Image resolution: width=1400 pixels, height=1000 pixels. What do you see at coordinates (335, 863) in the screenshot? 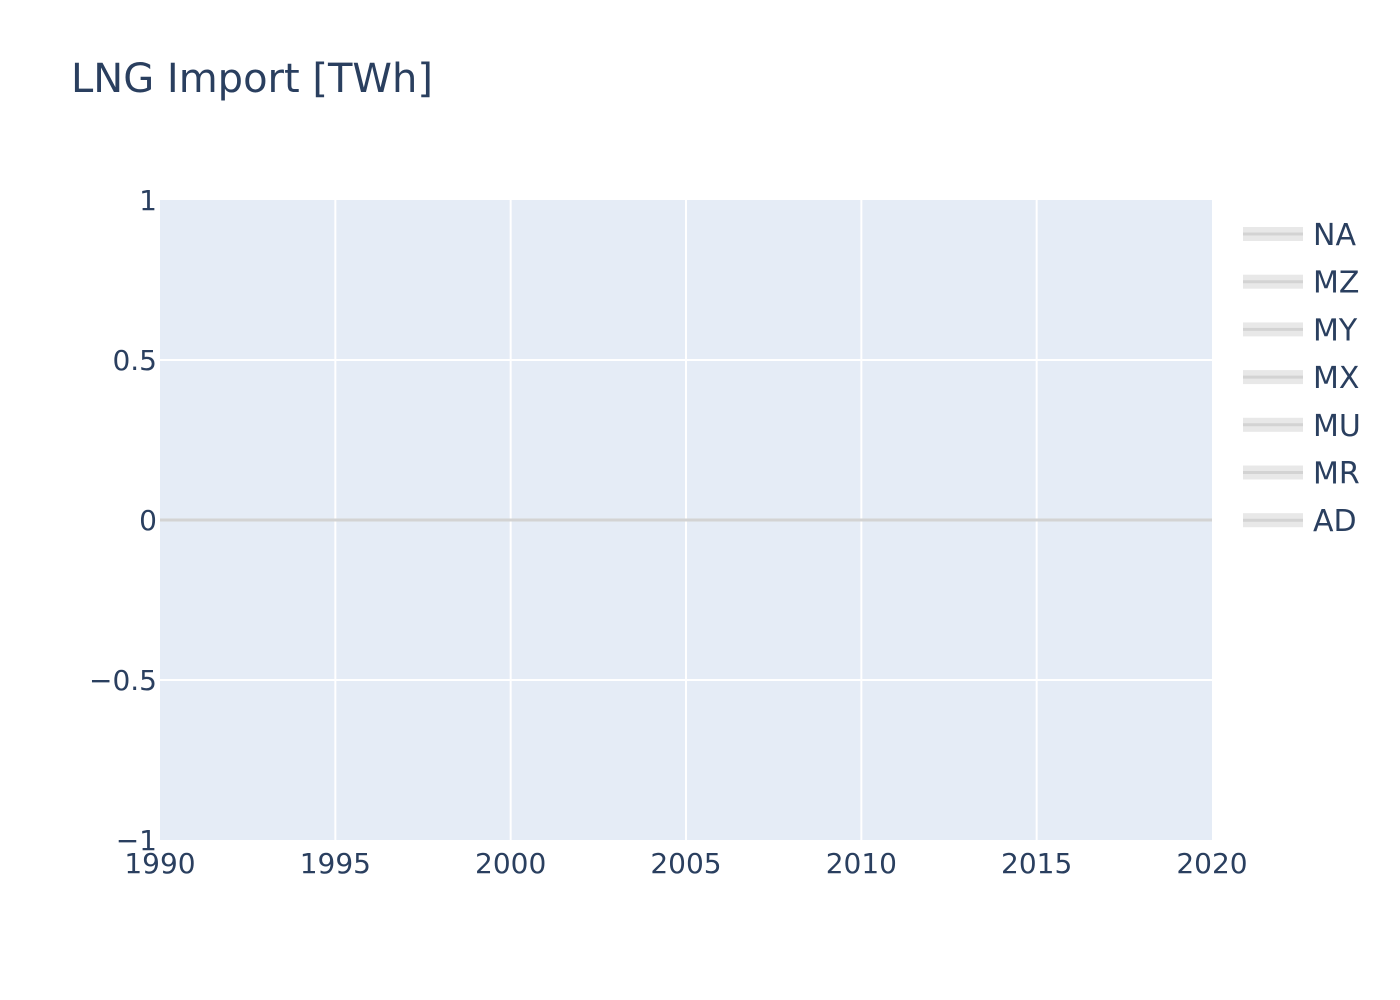
I see `x-tick-label: 1995` at bounding box center [335, 863].